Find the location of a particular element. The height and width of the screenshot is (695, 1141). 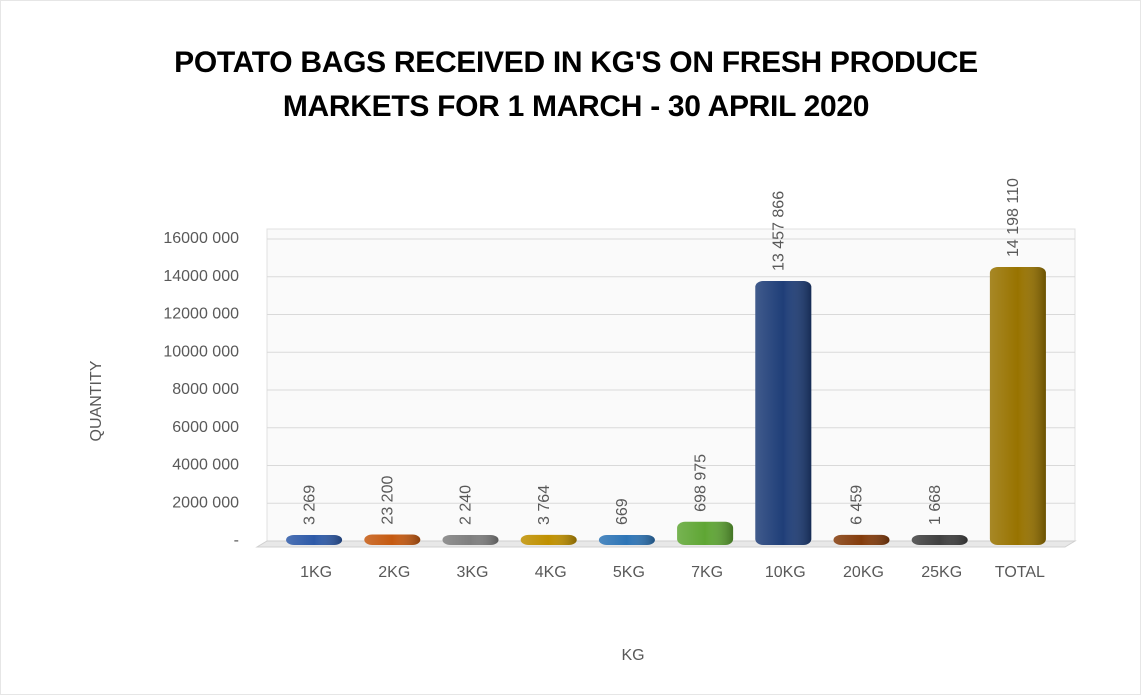

y-tick-label: 2000 000 is located at coordinates (205, 502).